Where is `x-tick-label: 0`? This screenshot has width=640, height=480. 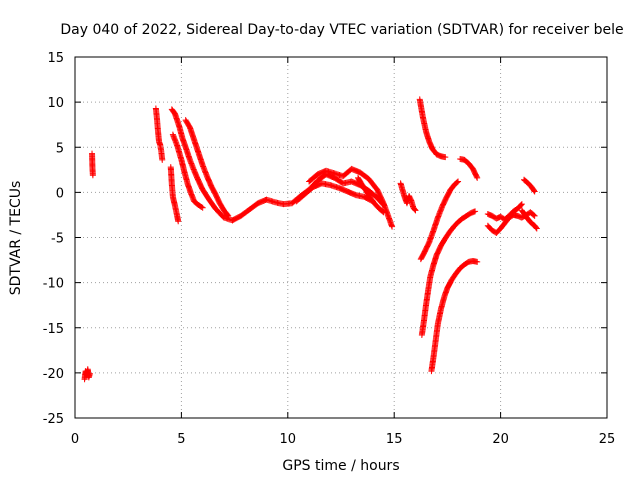
x-tick-label: 0 is located at coordinates (75, 439).